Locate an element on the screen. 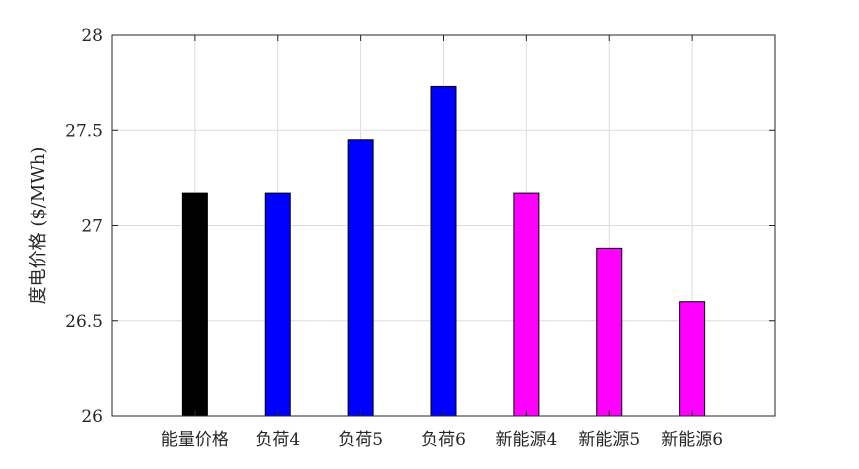  y-tick-label: 27.5 is located at coordinates (84, 131).